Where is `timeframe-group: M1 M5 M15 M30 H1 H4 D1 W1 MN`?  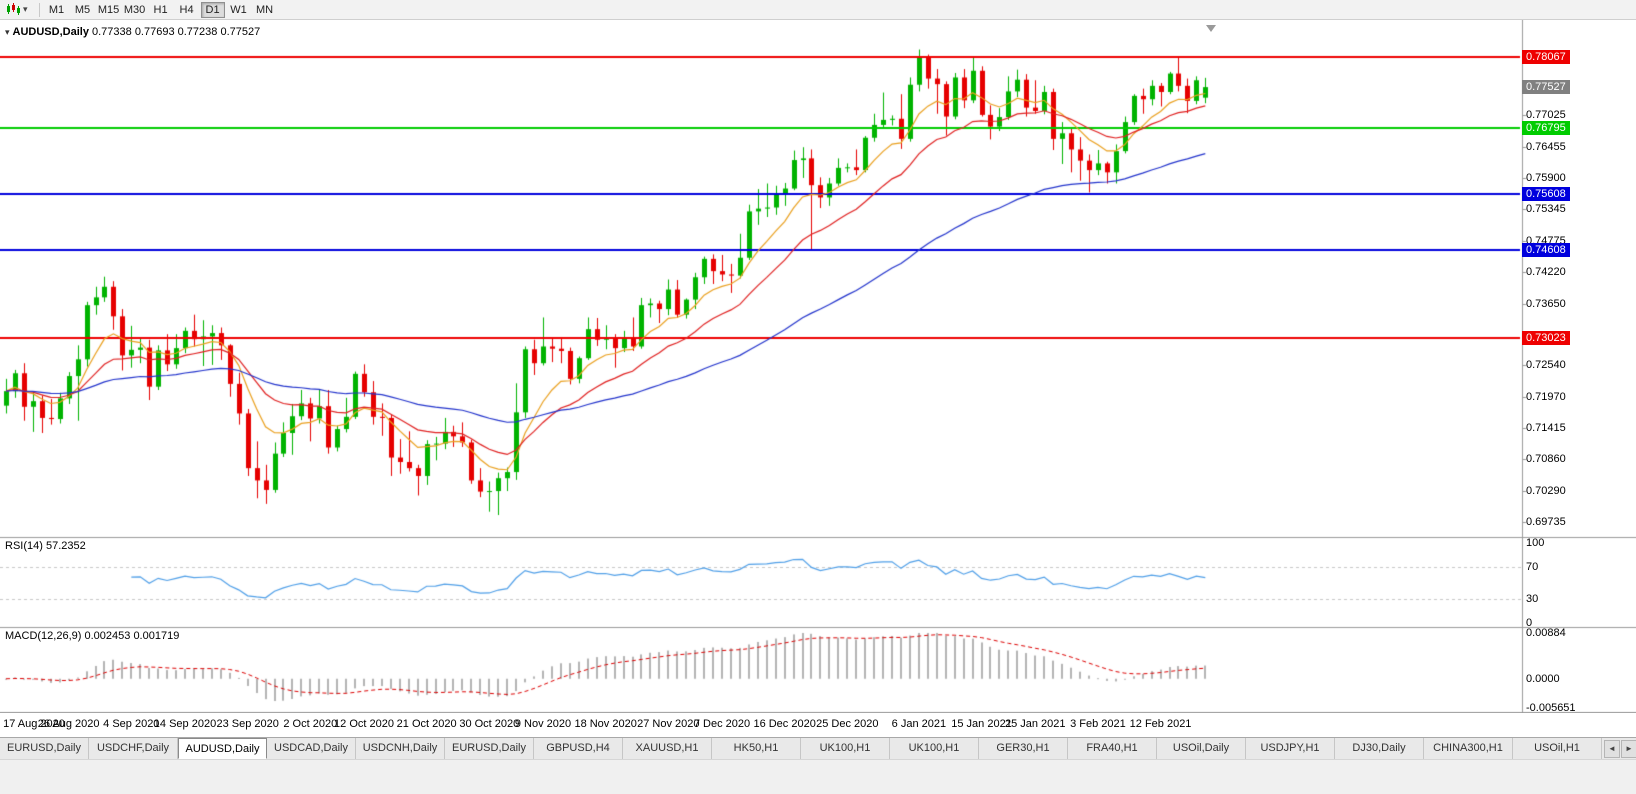
timeframe-group: M1 M5 M15 M30 H1 H4 D1 W1 MN is located at coordinates (161, 9).